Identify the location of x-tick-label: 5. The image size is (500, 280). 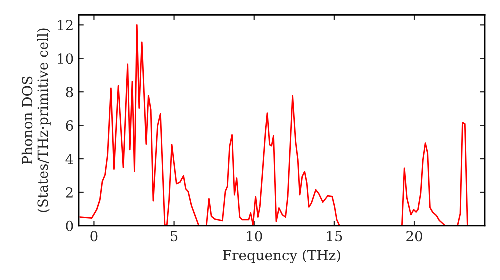
(174, 236).